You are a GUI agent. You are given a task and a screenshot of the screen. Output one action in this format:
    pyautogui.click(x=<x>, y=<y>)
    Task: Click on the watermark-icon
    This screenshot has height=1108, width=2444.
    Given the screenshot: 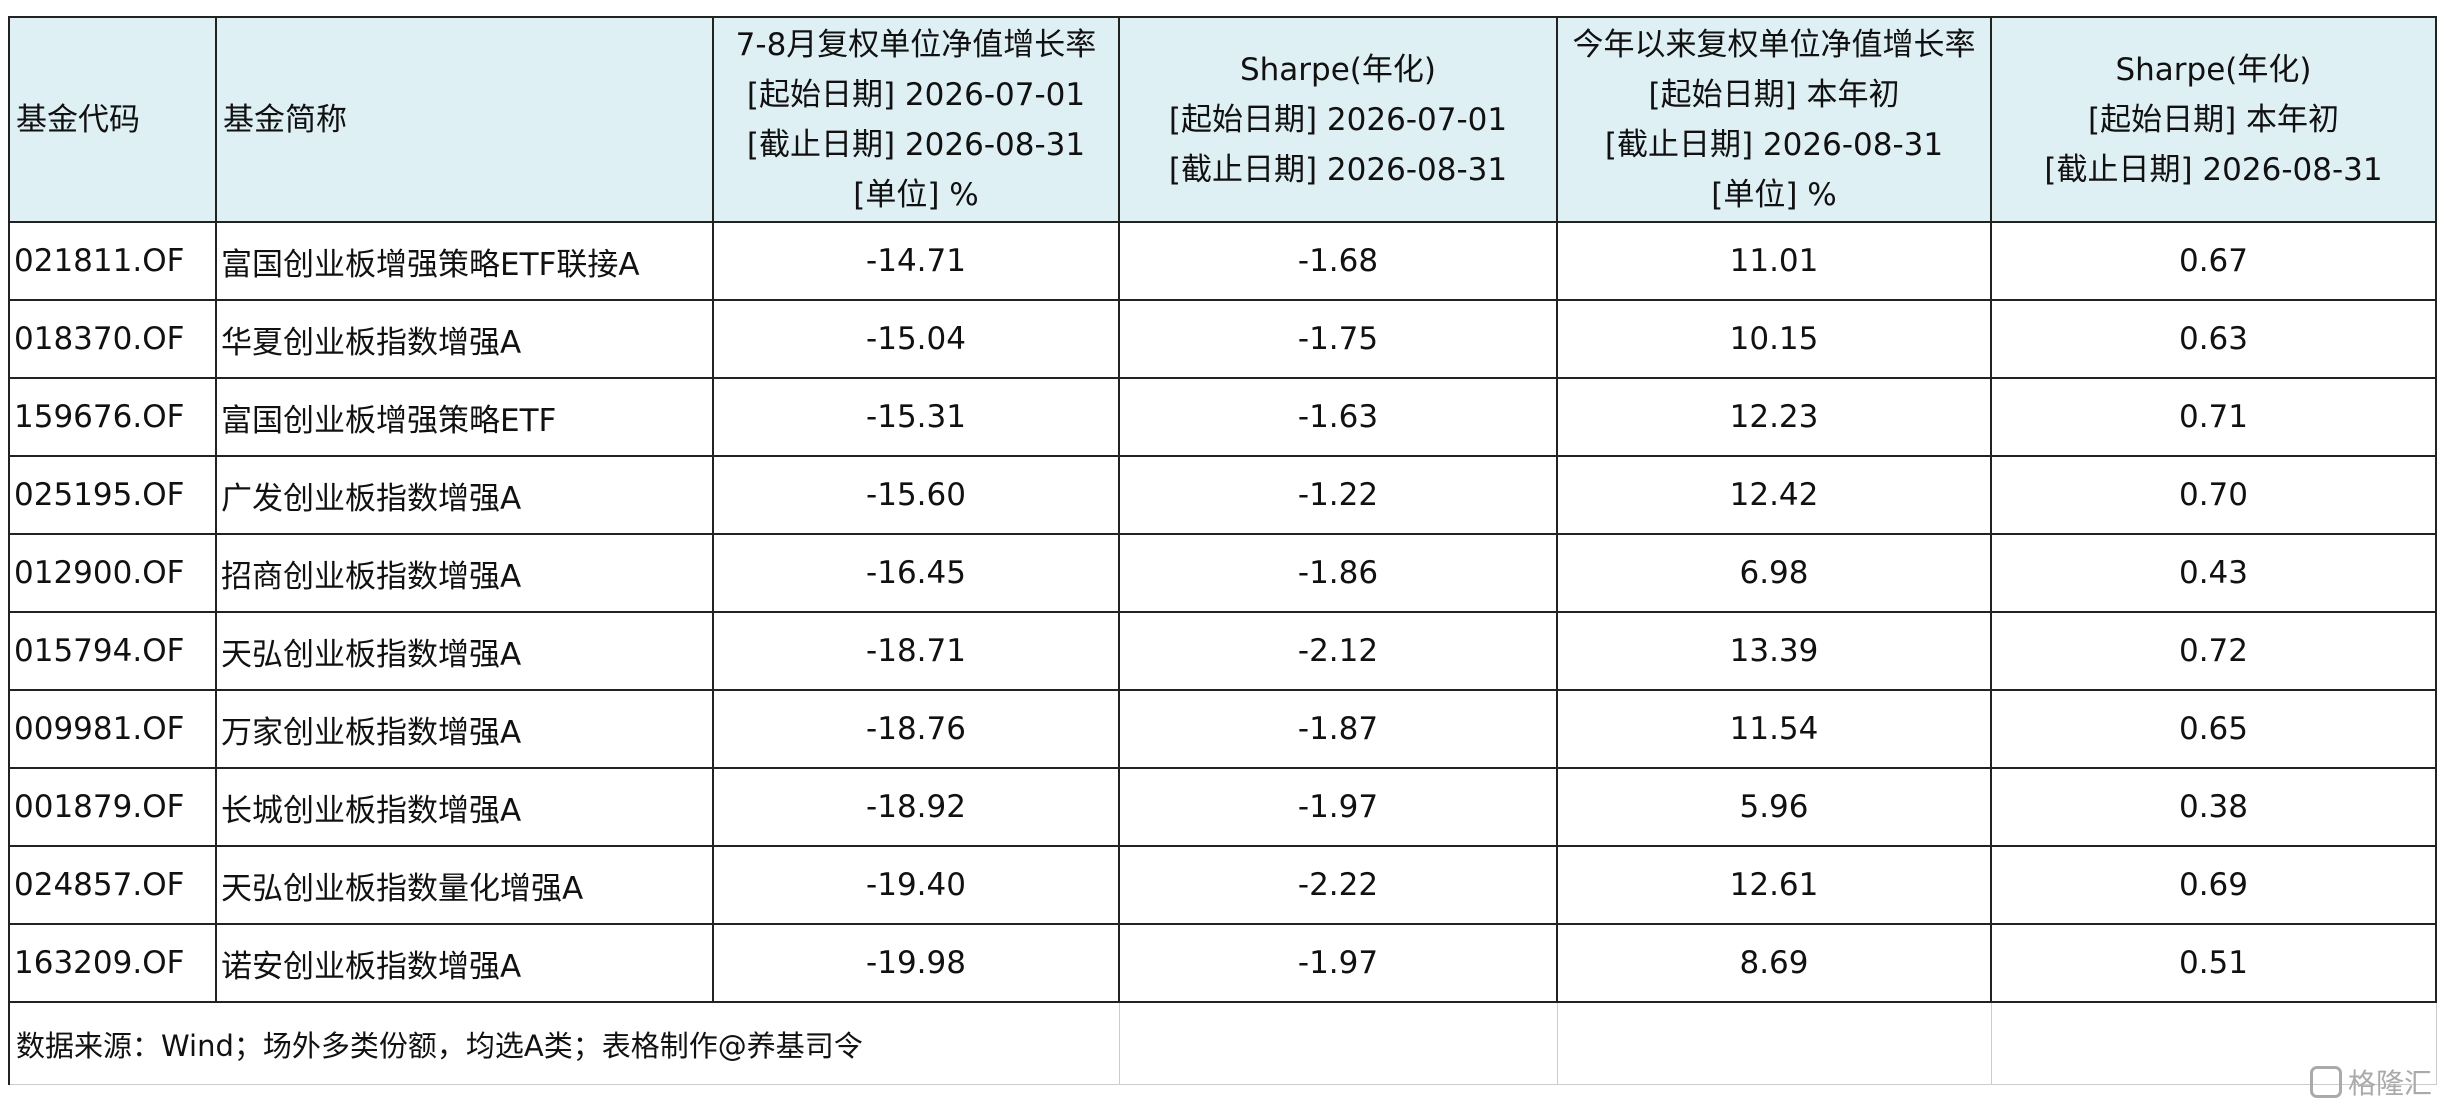 What is the action you would take?
    pyautogui.click(x=2325, y=1082)
    